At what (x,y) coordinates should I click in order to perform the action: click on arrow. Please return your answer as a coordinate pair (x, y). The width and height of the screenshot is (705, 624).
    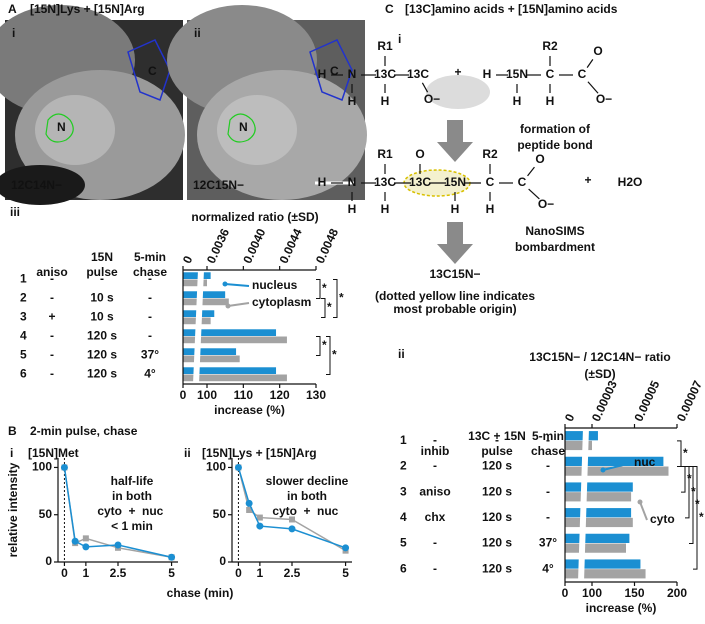
    Looking at the image, I should click on (455, 141).